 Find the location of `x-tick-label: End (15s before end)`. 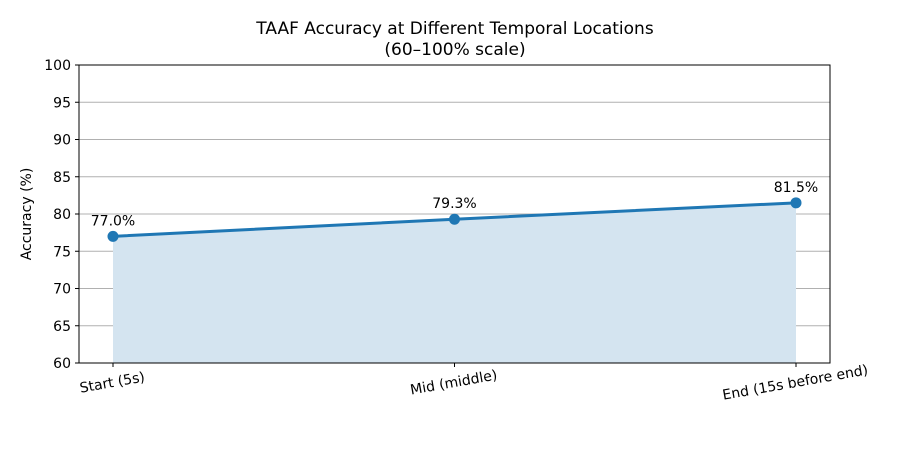

x-tick-label: End (15s before end) is located at coordinates (795, 382).